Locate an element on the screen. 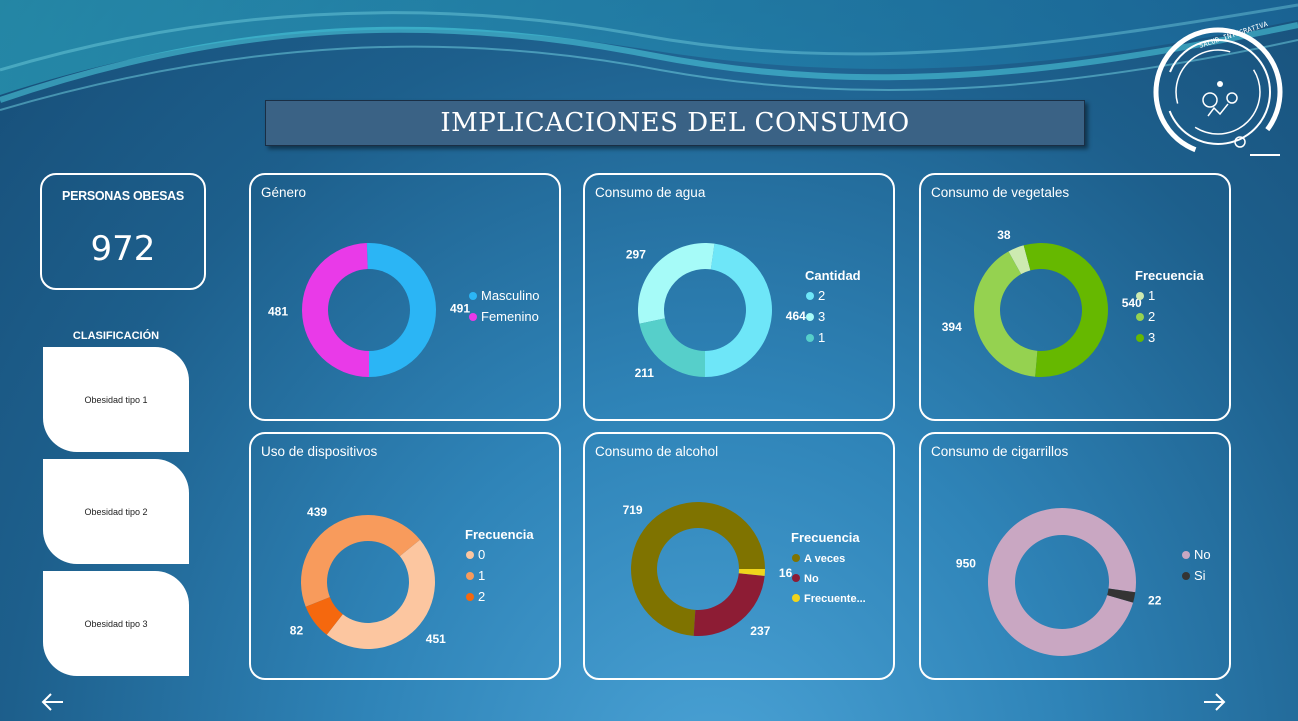 Image resolution: width=1298 pixels, height=721 pixels. page-title-banner: IMPLICACIONES DEL CONSUMO is located at coordinates (675, 123).